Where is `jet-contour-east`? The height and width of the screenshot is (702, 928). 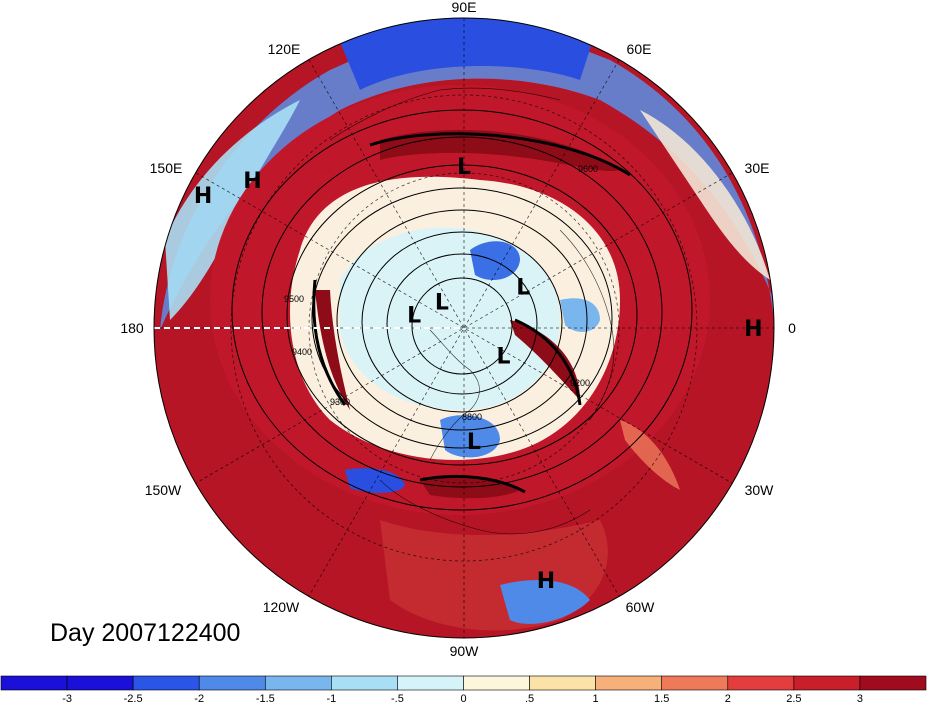 jet-contour-east is located at coordinates (548, 362).